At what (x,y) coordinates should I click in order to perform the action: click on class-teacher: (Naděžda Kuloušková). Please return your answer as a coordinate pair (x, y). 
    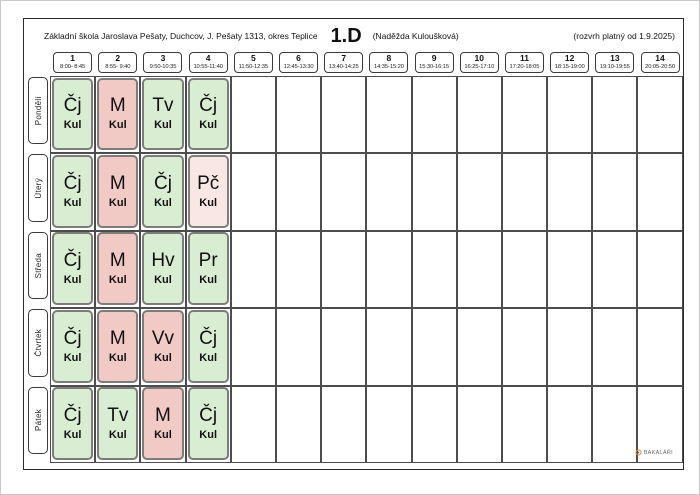
    Looking at the image, I should click on (415, 36).